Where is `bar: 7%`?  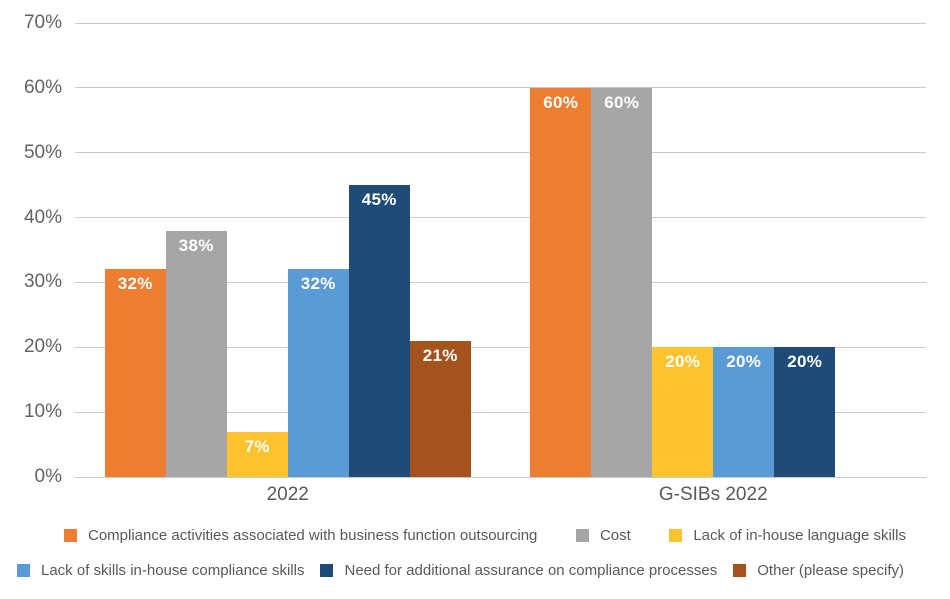 bar: 7% is located at coordinates (257, 454).